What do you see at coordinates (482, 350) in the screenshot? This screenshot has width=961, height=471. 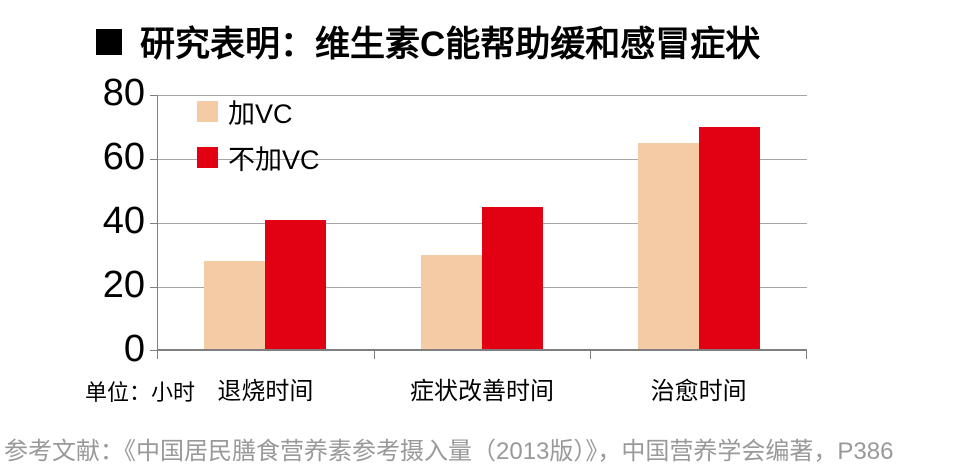 I see `x-axis-line` at bounding box center [482, 350].